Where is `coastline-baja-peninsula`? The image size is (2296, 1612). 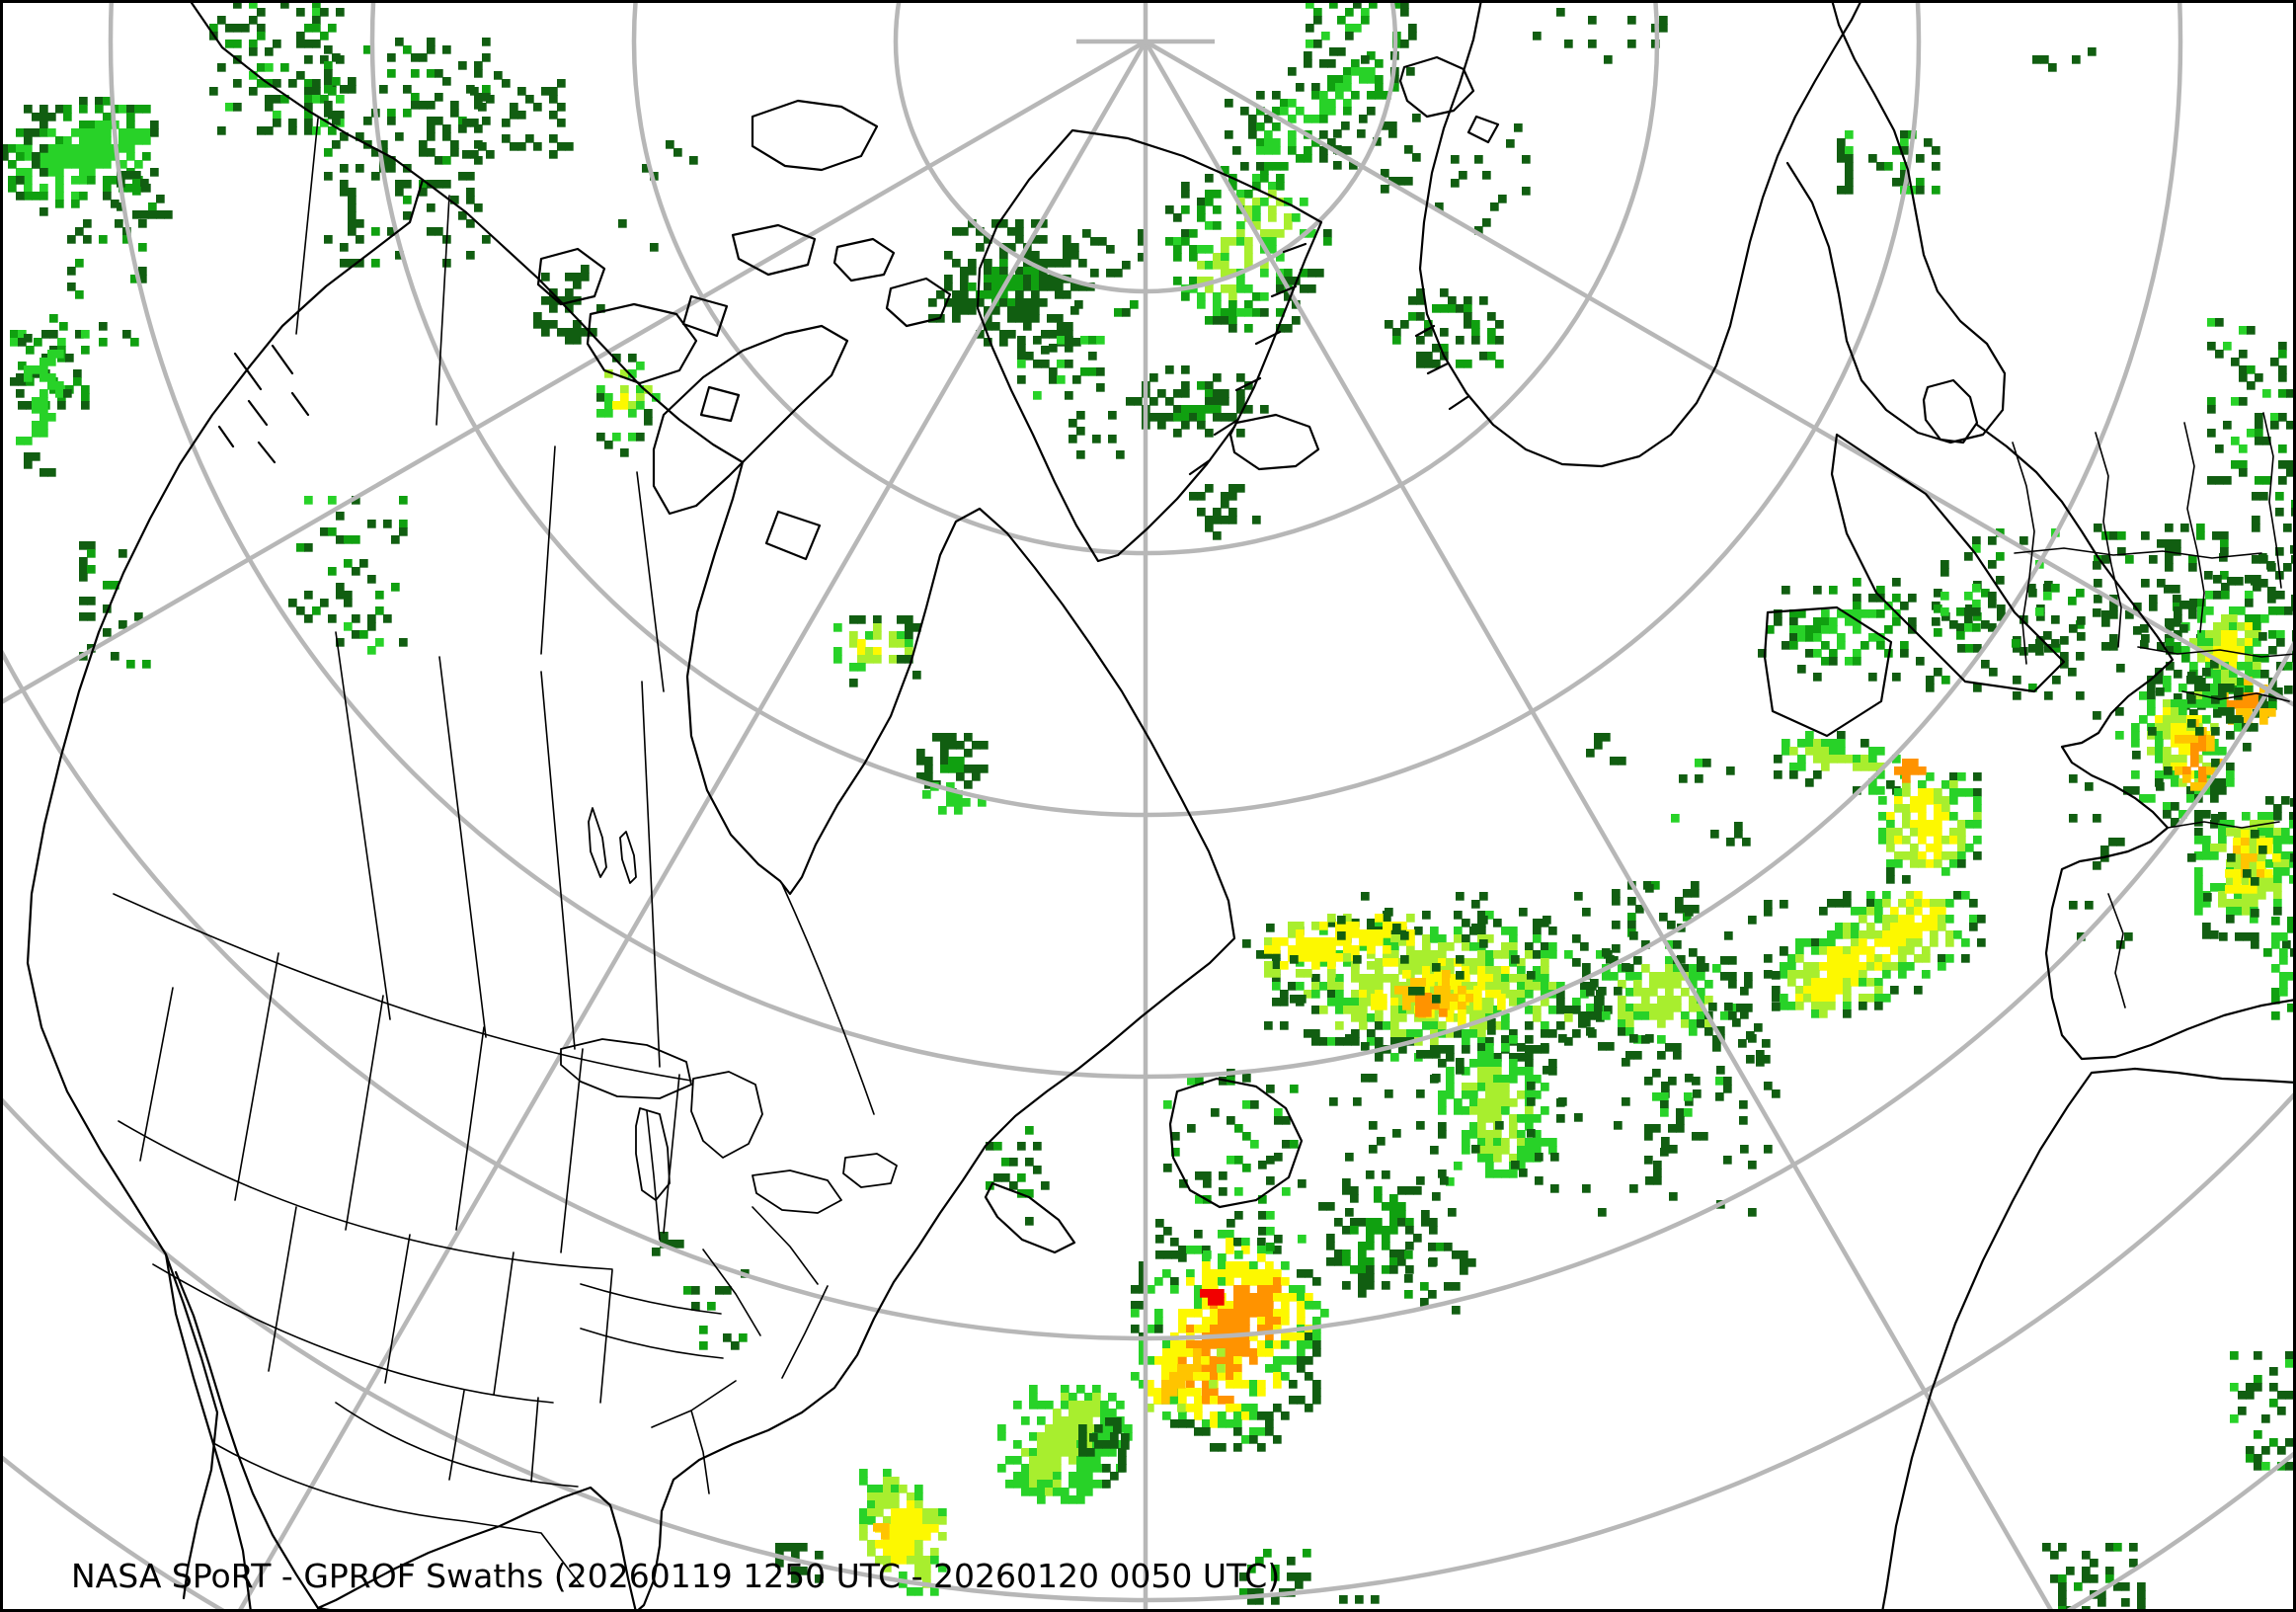 coastline-baja-peninsula is located at coordinates (192, 1426).